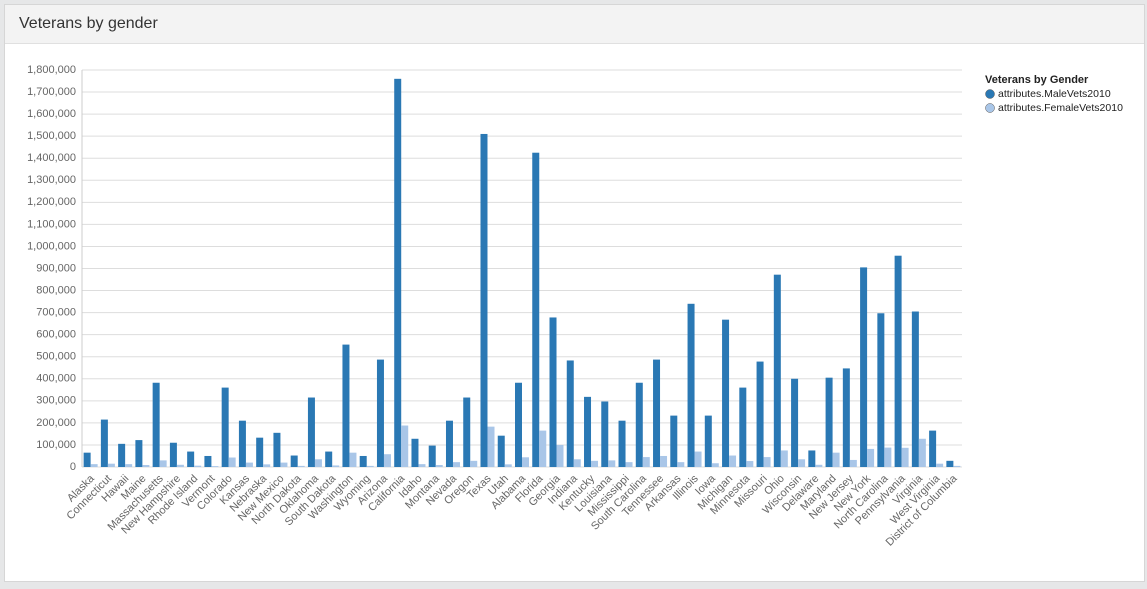 The height and width of the screenshot is (589, 1147). Describe the element at coordinates (73, 467) in the screenshot. I see `y-tick-label: 0` at that location.